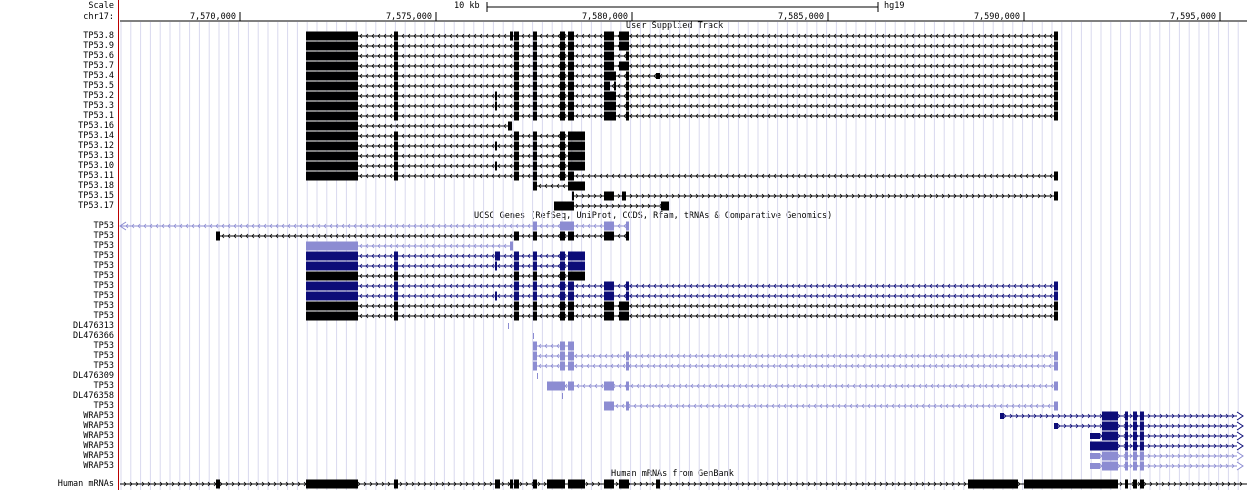  Describe the element at coordinates (98, 76) in the screenshot. I see `track-row-label: TP53.4` at that location.